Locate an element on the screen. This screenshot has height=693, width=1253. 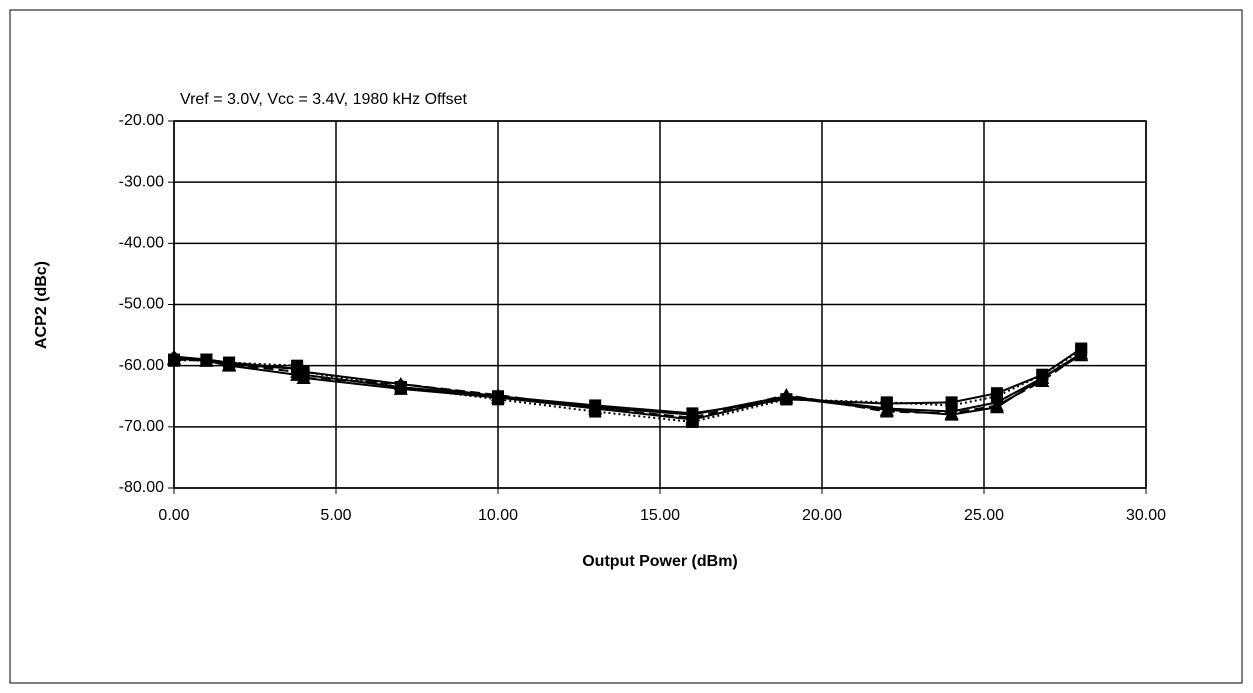
x-tick-label: 10.00 is located at coordinates (498, 515).